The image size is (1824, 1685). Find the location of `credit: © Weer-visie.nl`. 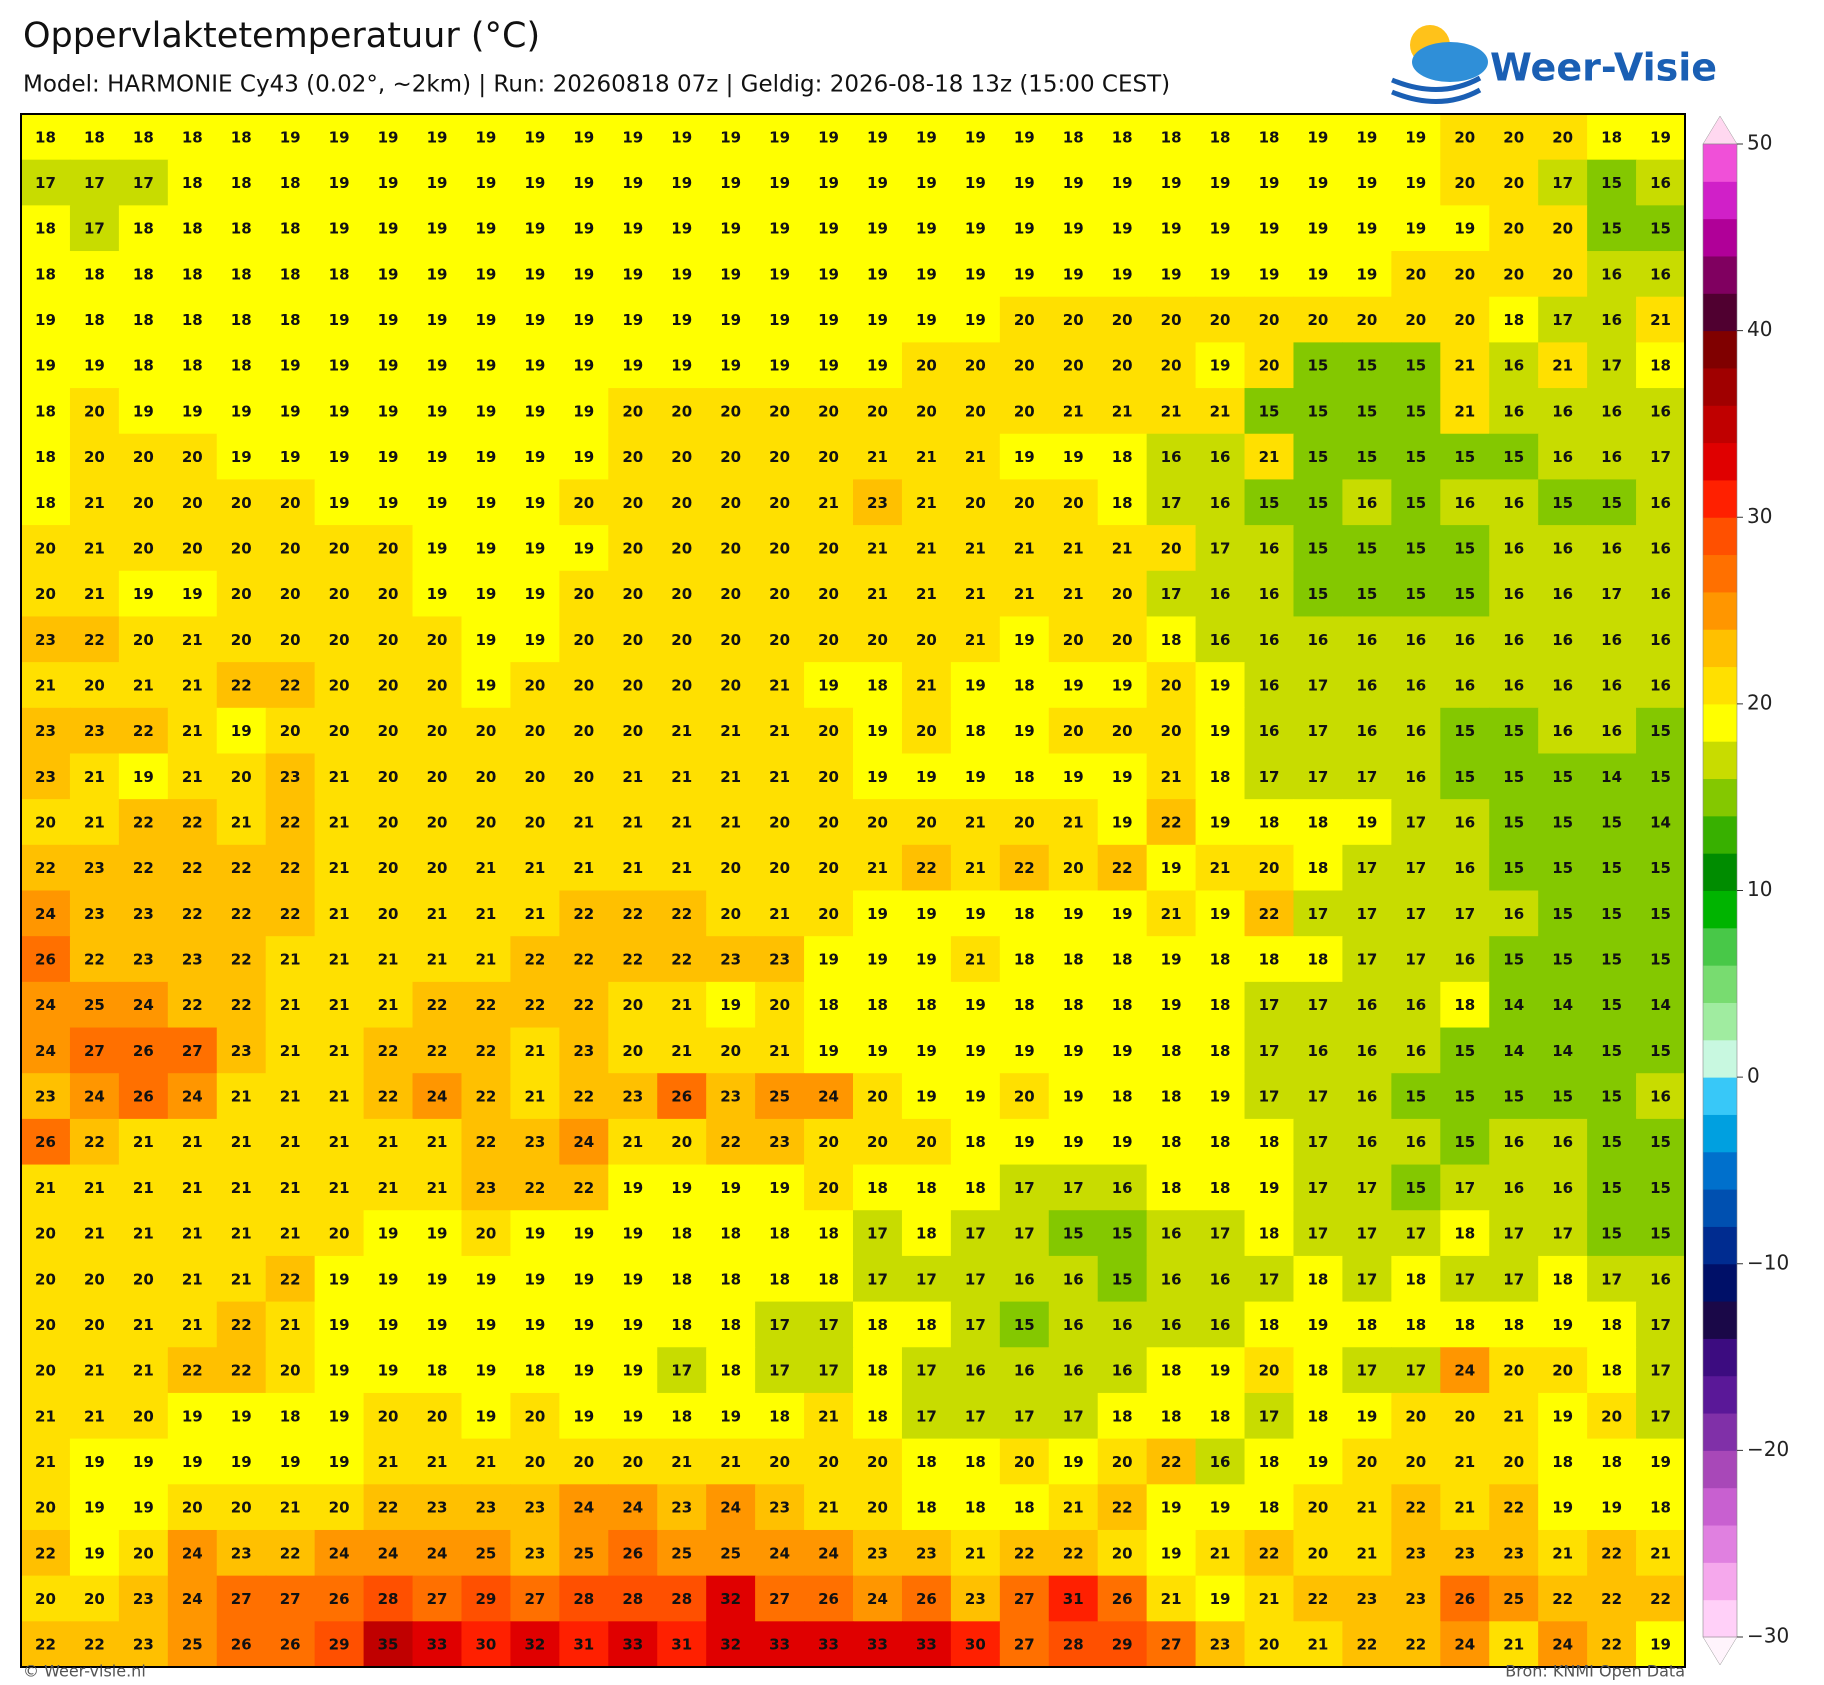

credit: © Weer-visie.nl is located at coordinates (84, 1671).